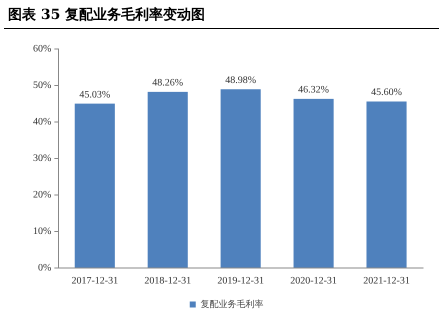  What do you see at coordinates (314, 90) in the screenshot?
I see `data-label: 46.32%` at bounding box center [314, 90].